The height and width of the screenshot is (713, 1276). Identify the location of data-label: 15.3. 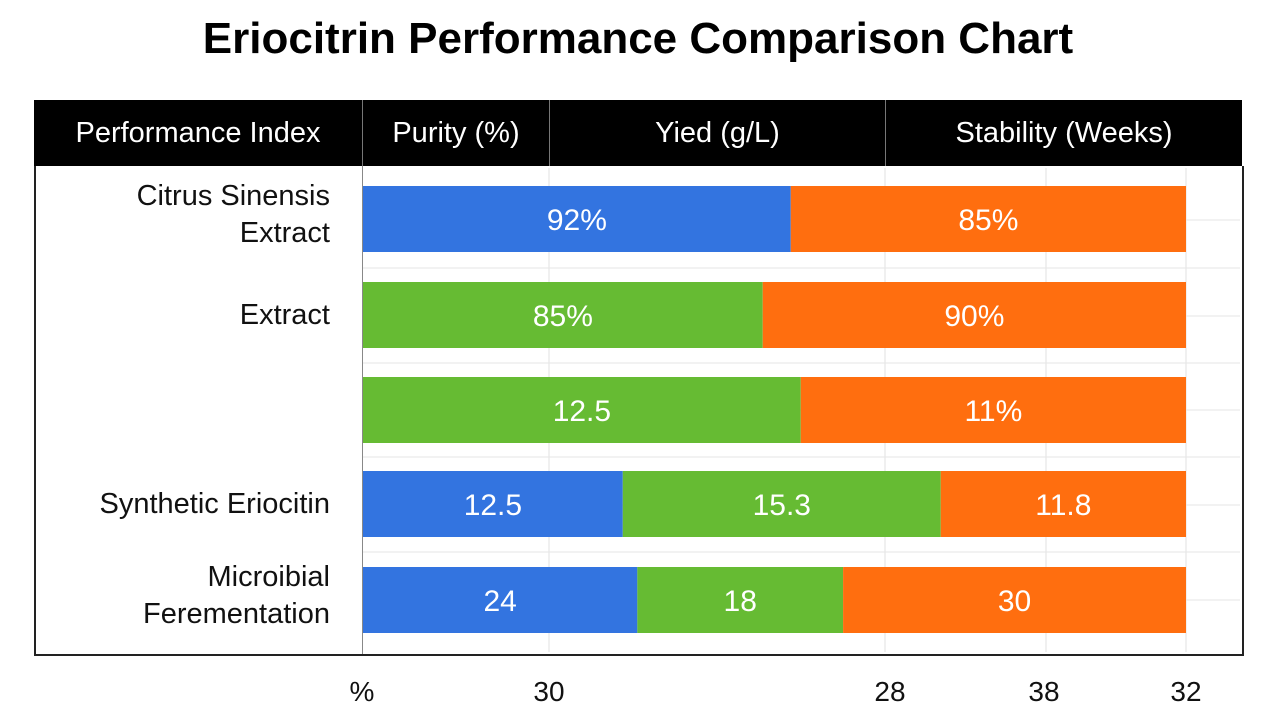
(782, 505).